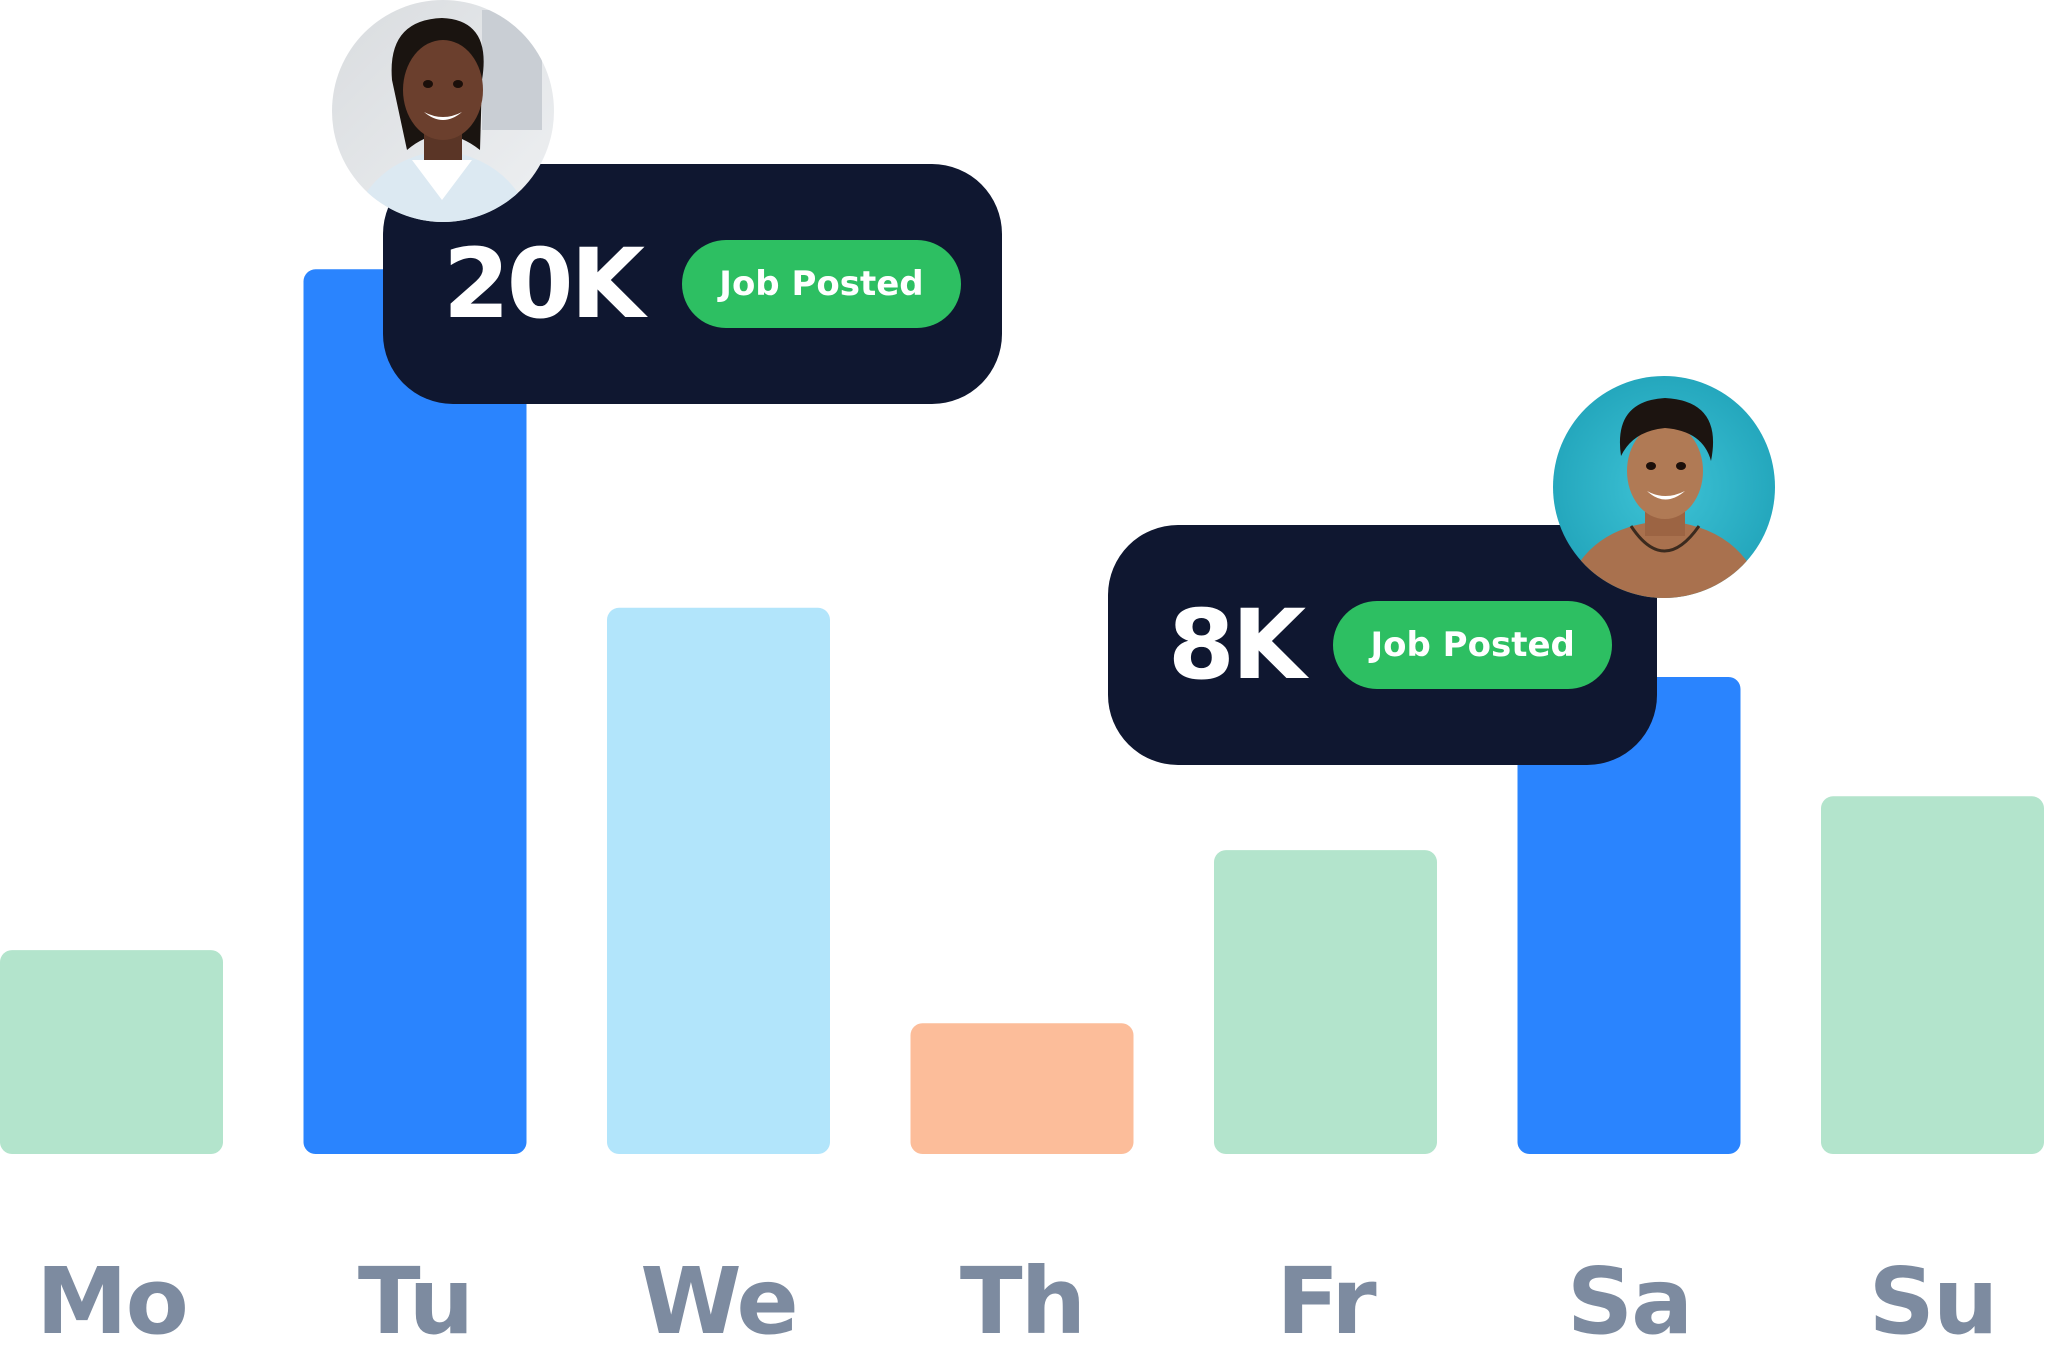 Image resolution: width=2045 pixels, height=1365 pixels. What do you see at coordinates (111, 1052) in the screenshot?
I see `bar-mo` at bounding box center [111, 1052].